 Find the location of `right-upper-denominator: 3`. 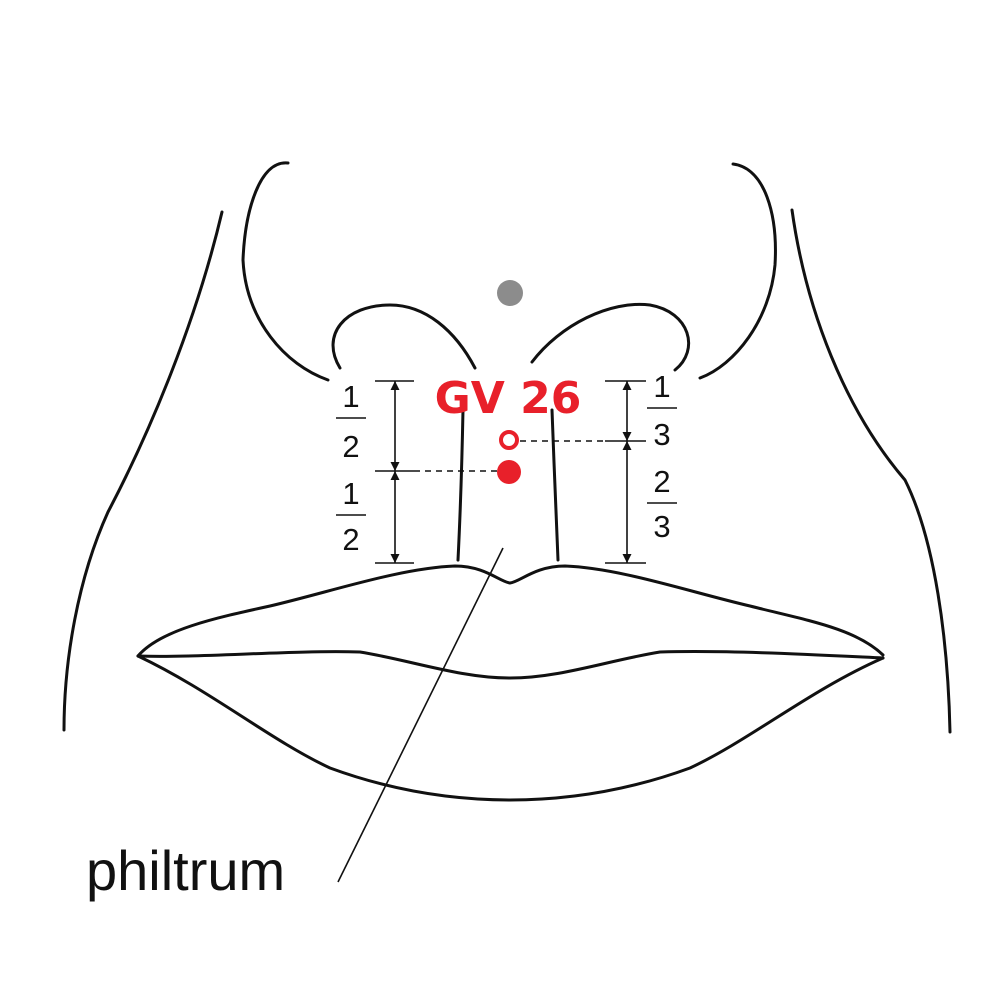

right-upper-denominator: 3 is located at coordinates (661, 434).